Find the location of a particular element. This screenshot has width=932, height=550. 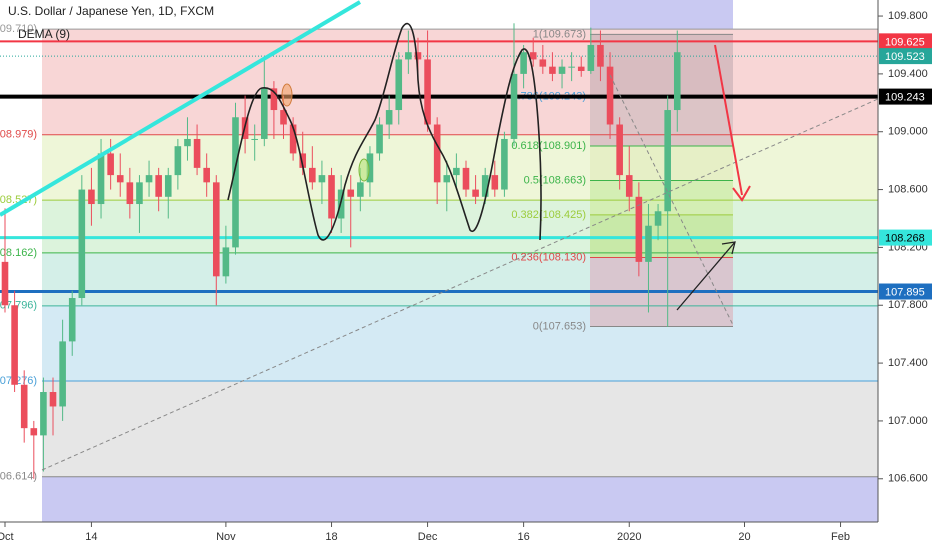

price-tag-label: 108.268 is located at coordinates (905, 238).